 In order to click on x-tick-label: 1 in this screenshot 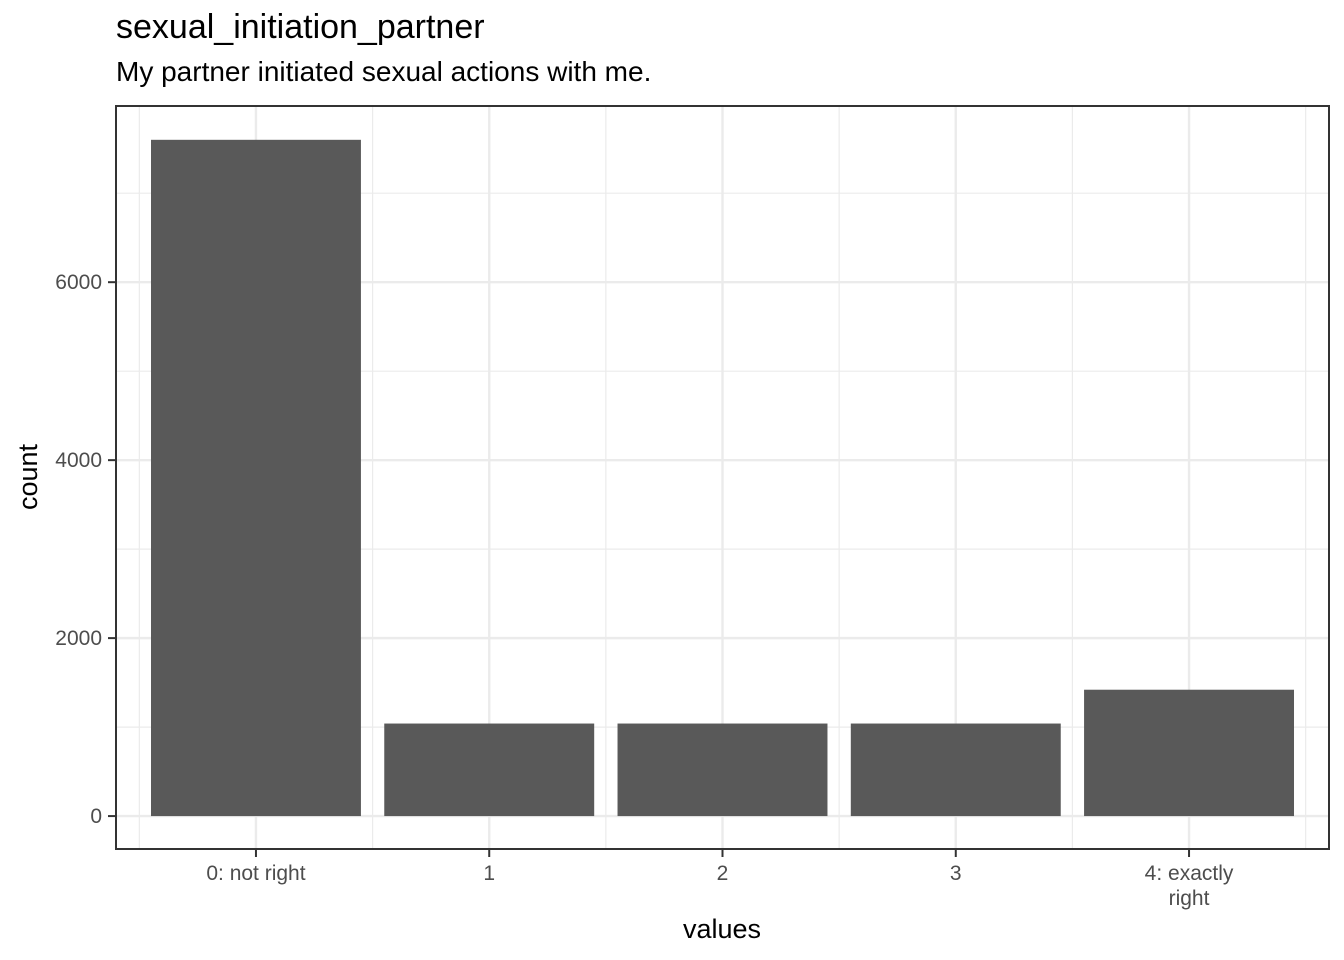, I will do `click(489, 873)`.